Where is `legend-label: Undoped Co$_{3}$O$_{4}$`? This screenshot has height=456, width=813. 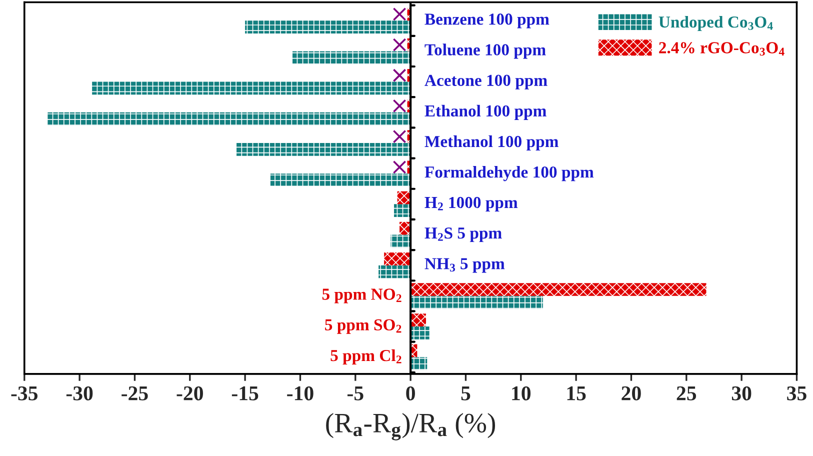 legend-label: Undoped Co$_{3}$O$_{4}$ is located at coordinates (715, 24).